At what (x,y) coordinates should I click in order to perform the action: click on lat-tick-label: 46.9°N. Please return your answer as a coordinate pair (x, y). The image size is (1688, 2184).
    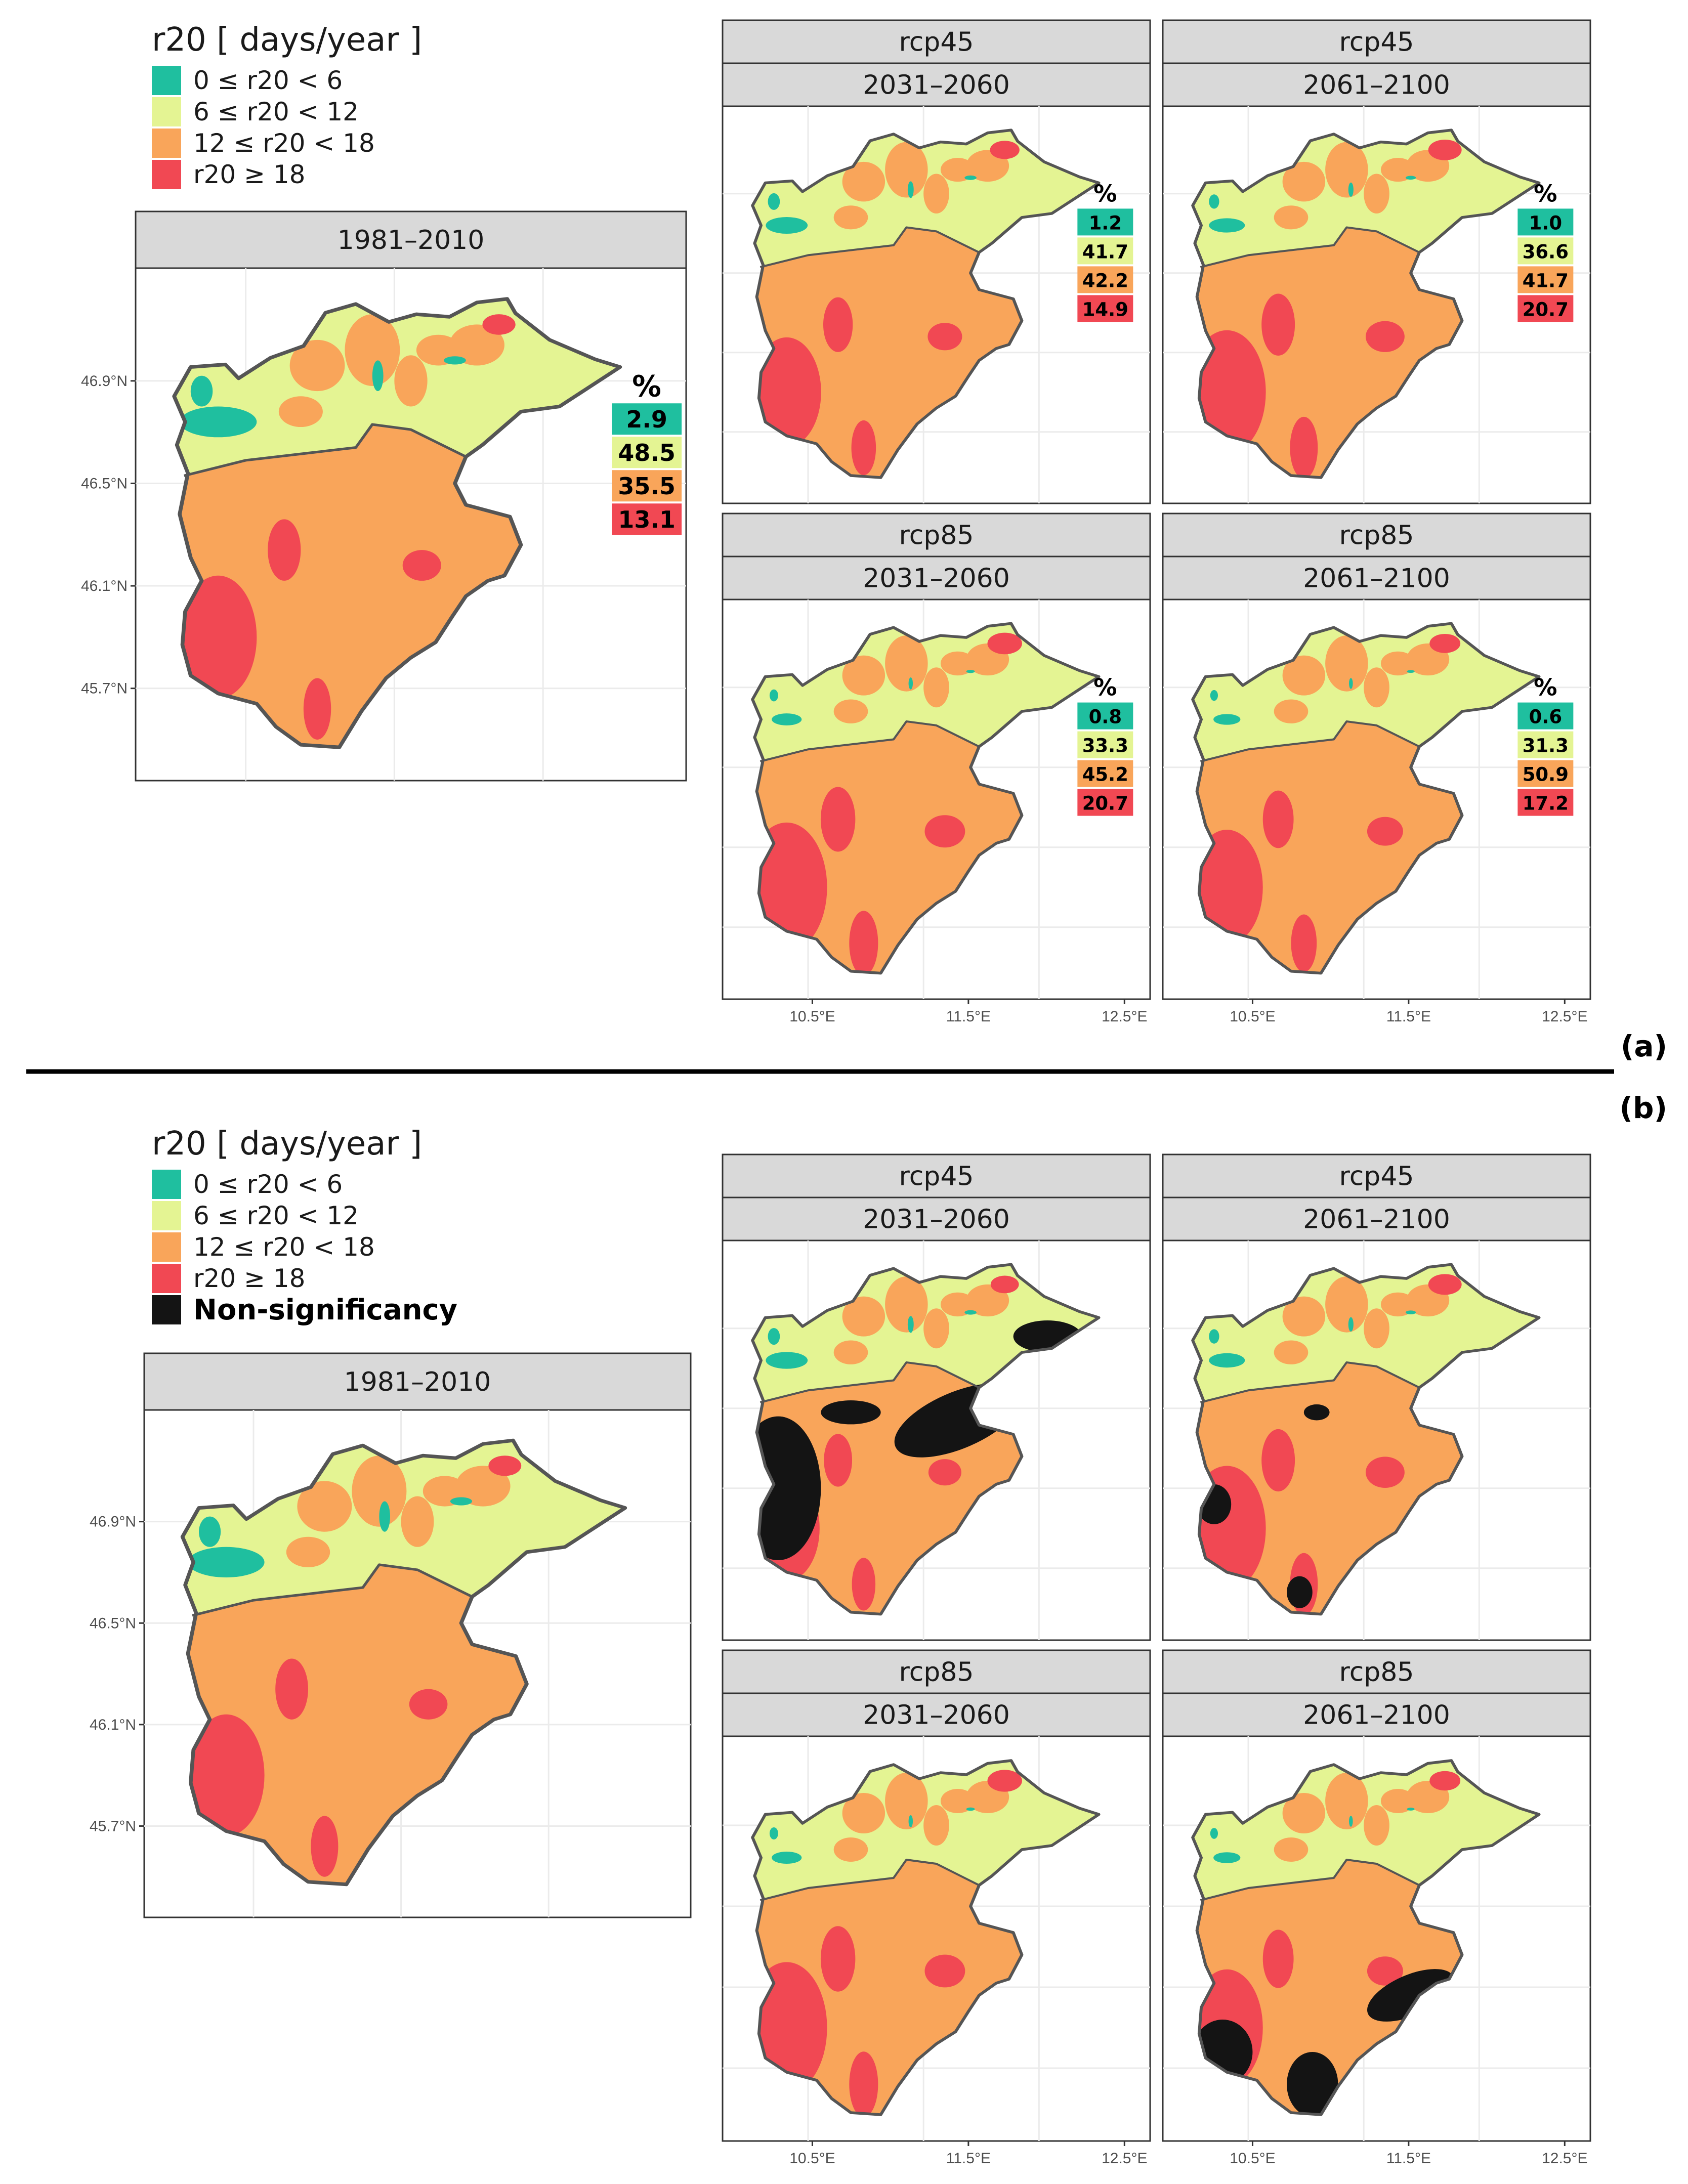
    Looking at the image, I should click on (113, 1522).